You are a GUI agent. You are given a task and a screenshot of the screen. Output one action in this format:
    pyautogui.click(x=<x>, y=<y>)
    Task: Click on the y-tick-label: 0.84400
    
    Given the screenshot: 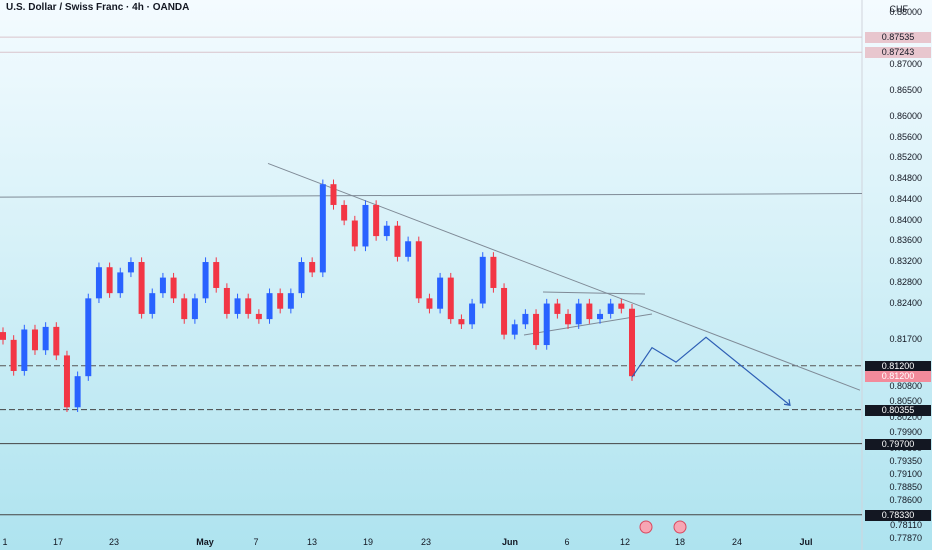 What is the action you would take?
    pyautogui.click(x=905, y=198)
    